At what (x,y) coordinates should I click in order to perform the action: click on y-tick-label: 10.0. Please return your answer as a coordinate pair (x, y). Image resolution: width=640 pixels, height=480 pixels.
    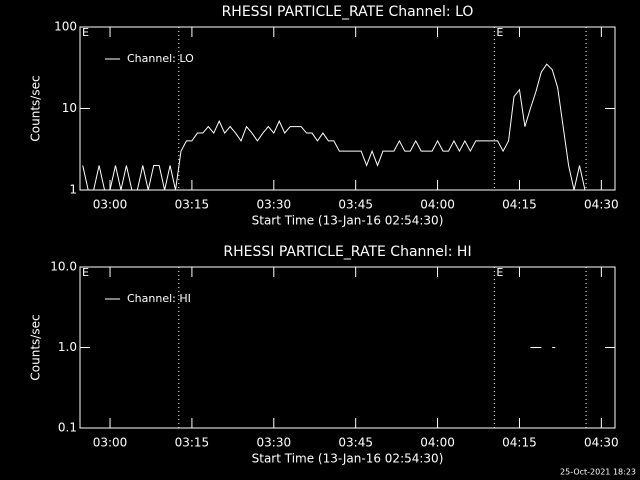
    Looking at the image, I should click on (63, 267).